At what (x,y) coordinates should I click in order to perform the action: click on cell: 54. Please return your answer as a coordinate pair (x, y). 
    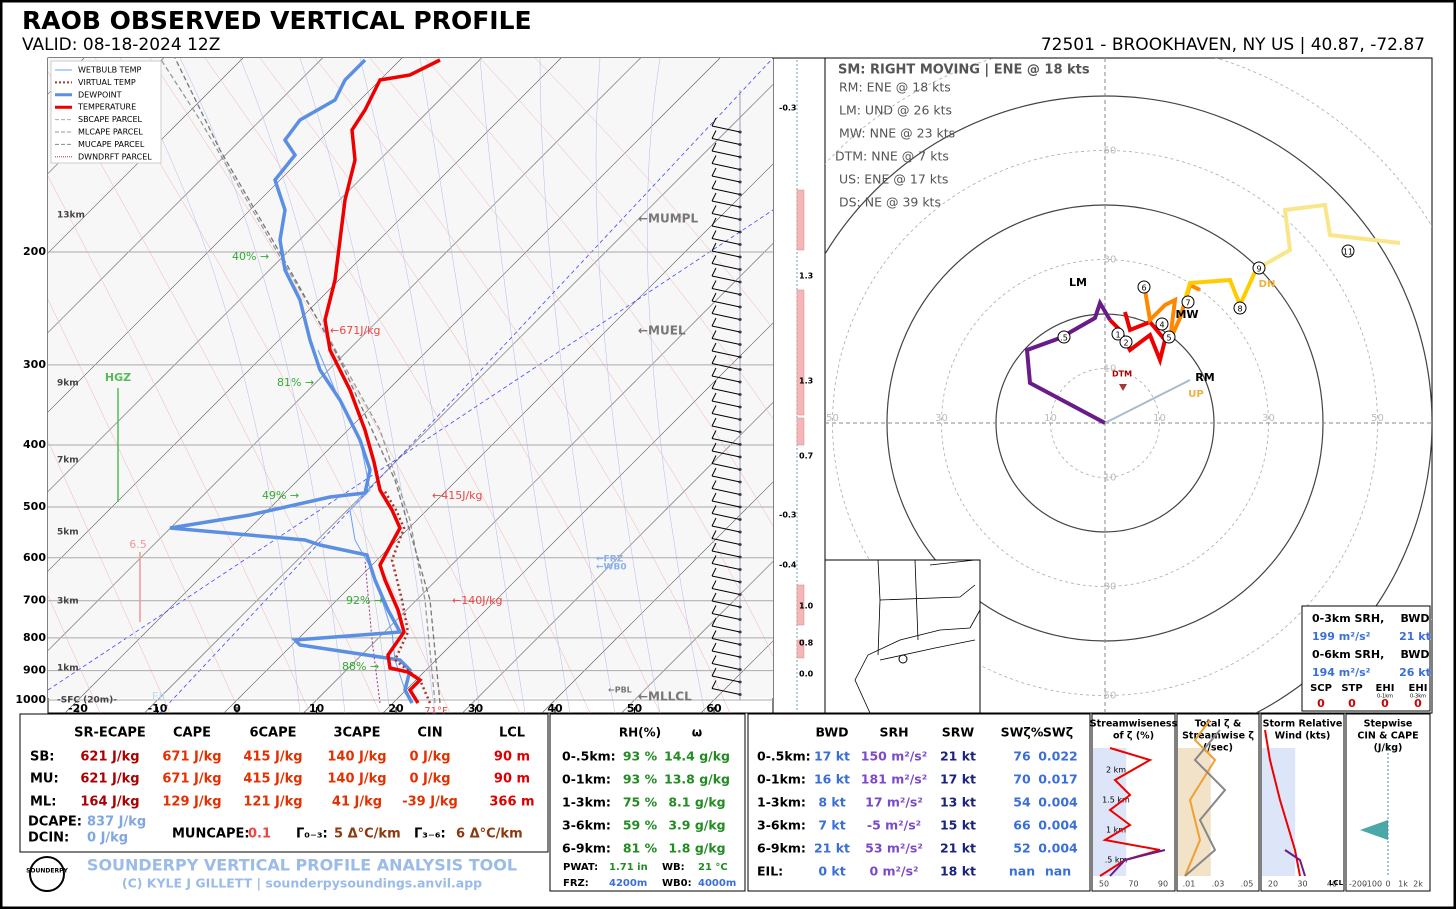
    Looking at the image, I should click on (1022, 802).